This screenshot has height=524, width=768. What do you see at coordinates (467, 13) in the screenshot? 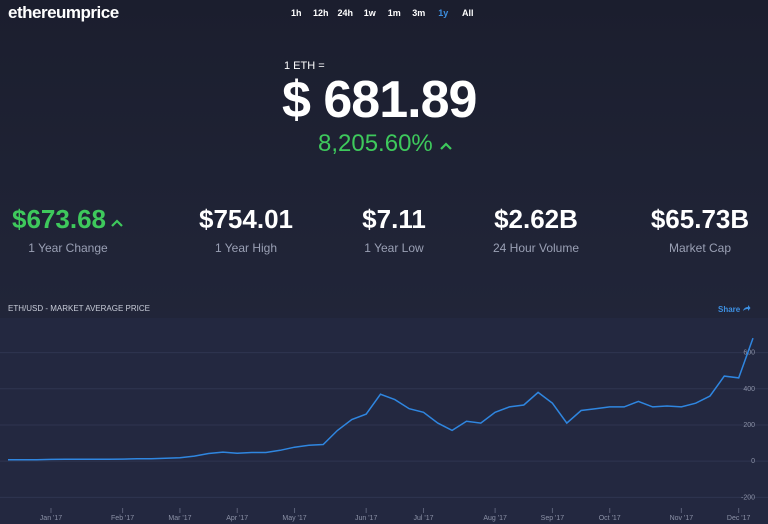
I see `range-option: All` at bounding box center [467, 13].